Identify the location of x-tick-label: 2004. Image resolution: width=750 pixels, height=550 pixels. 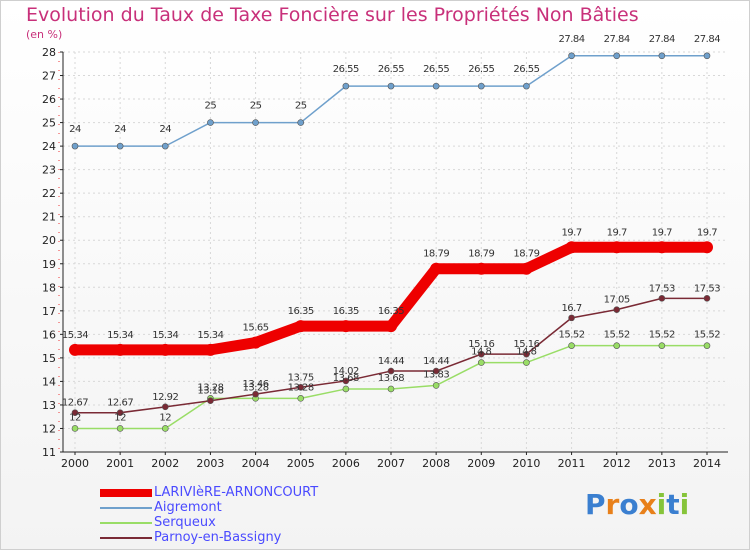
(256, 463).